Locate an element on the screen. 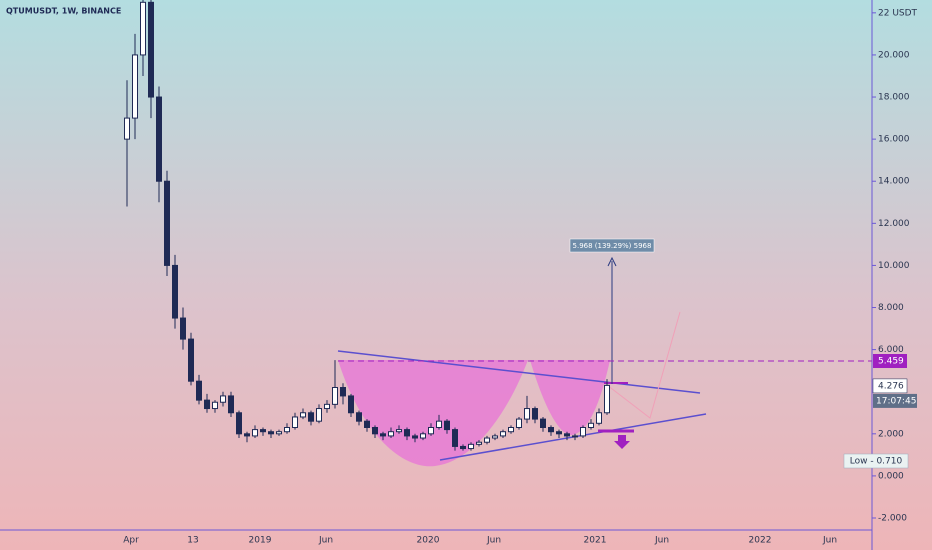 The width and height of the screenshot is (932, 550). projection is located at coordinates (643, 365).